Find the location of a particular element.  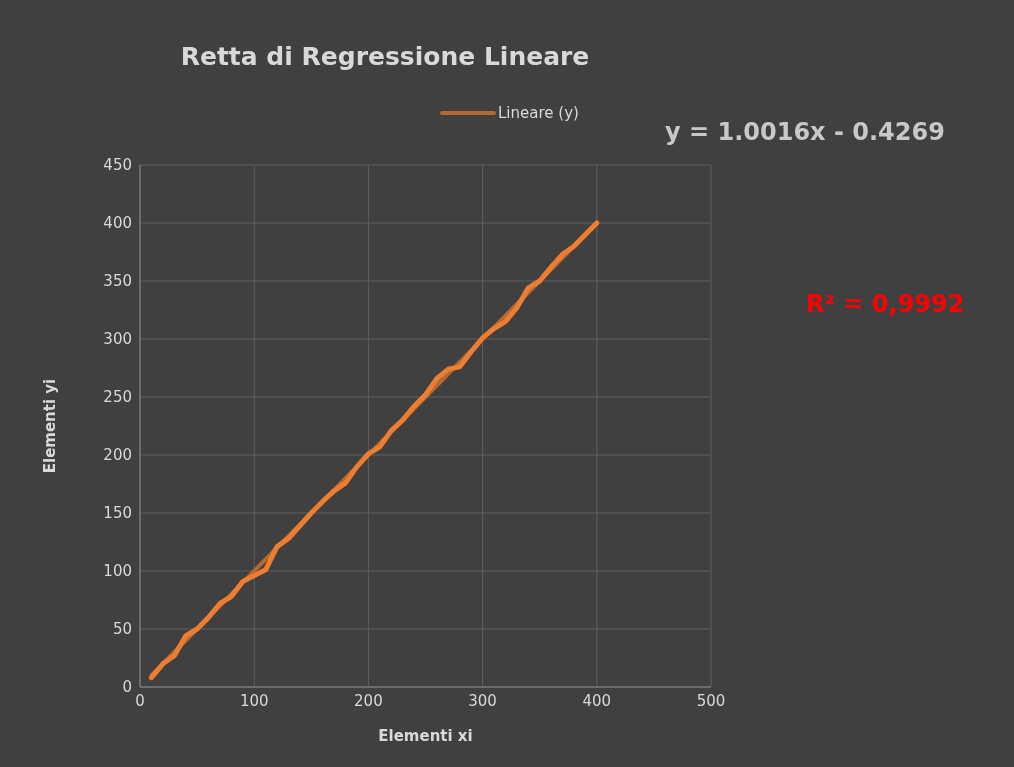

text: R² = 0,9992 is located at coordinates (885, 304).